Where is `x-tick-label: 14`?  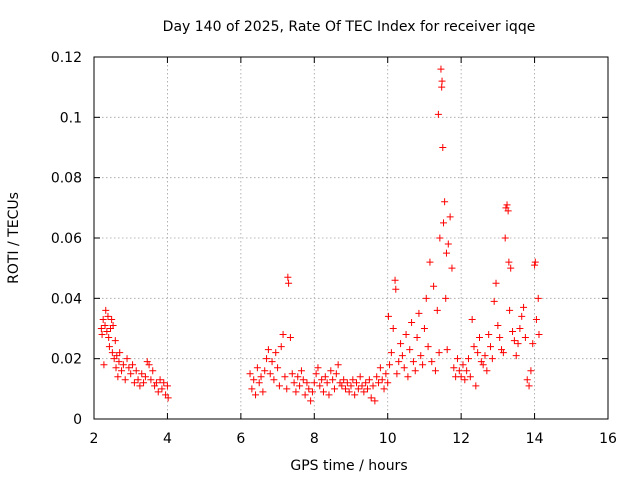
x-tick-label: 14 is located at coordinates (535, 439).